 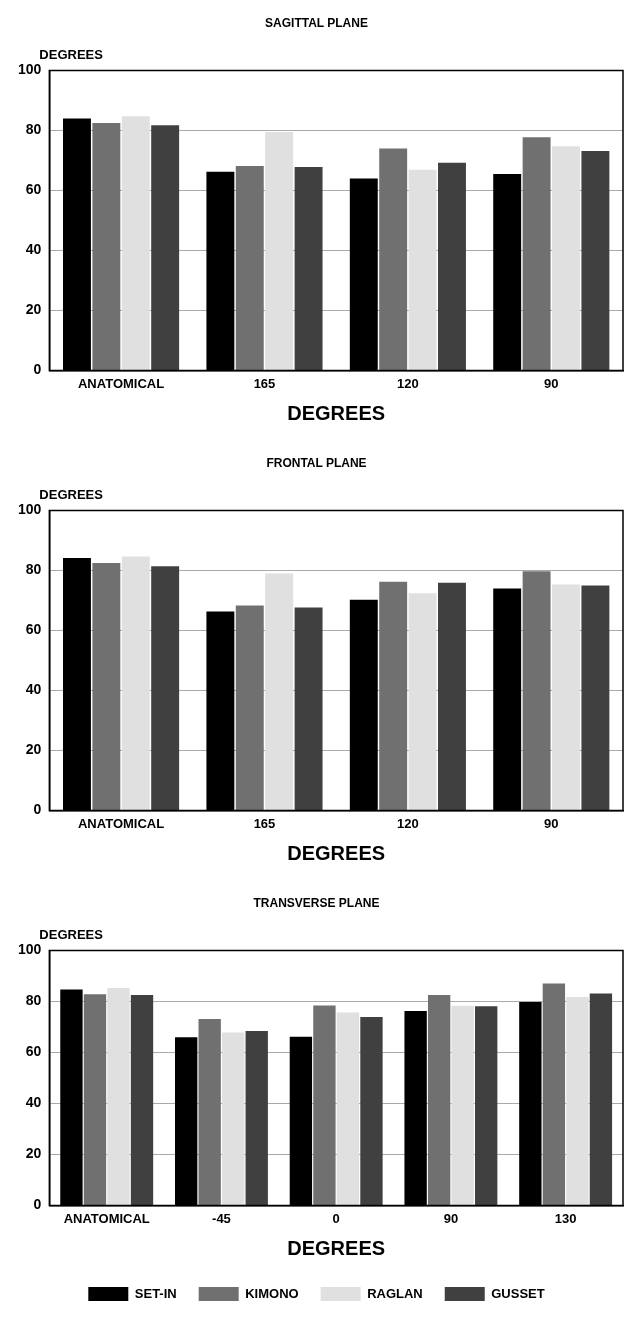 What do you see at coordinates (316, 22) in the screenshot?
I see `chart-title: SAGITTAL PLANE` at bounding box center [316, 22].